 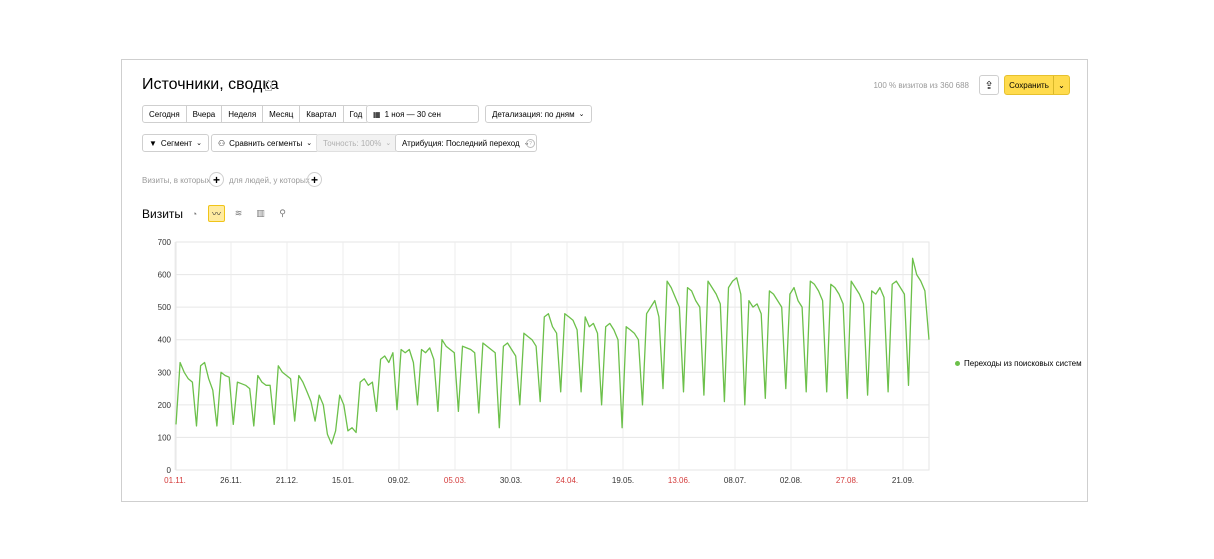 I want to click on accuracy-dropdown: Точность: 100% ⌄, so click(x=357, y=143).